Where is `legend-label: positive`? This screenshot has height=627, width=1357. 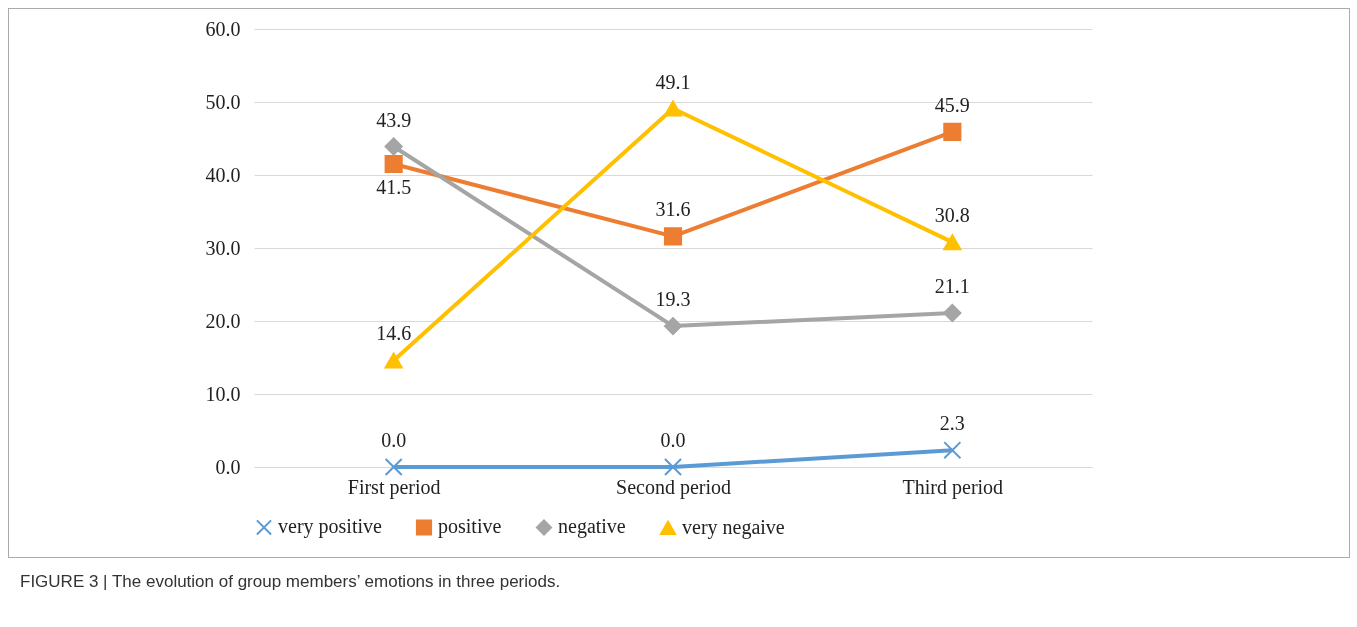 legend-label: positive is located at coordinates (470, 527).